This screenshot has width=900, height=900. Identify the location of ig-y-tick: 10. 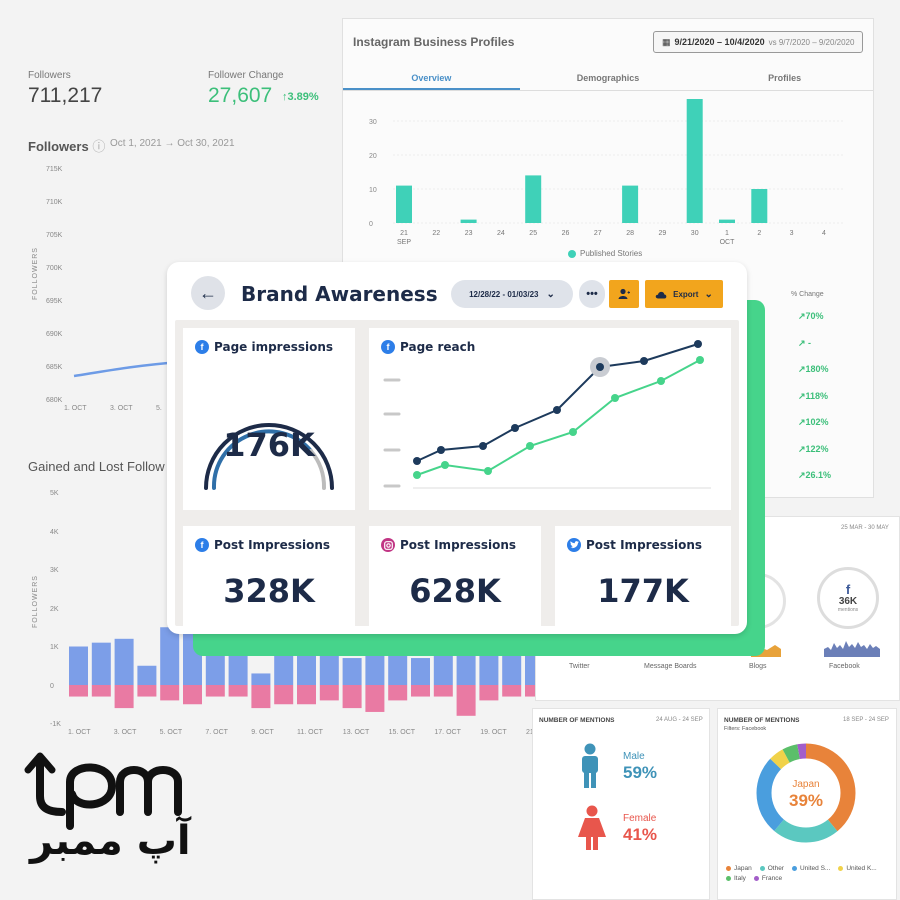
(373, 190).